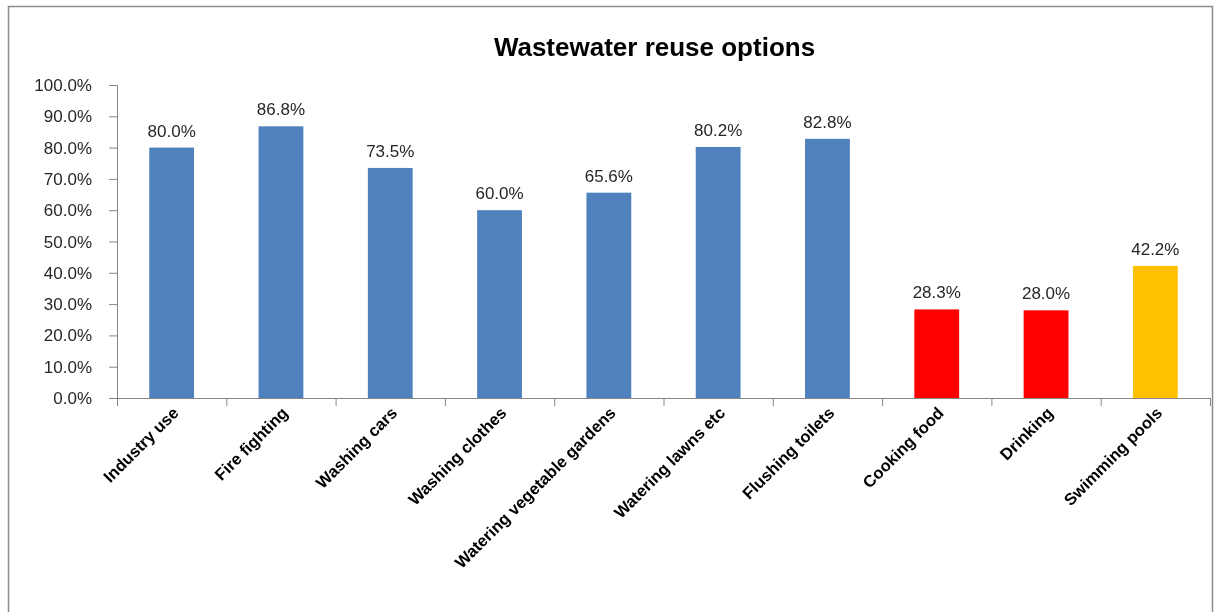 The height and width of the screenshot is (612, 1217). I want to click on y-tick-label: 50.0%, so click(67, 242).